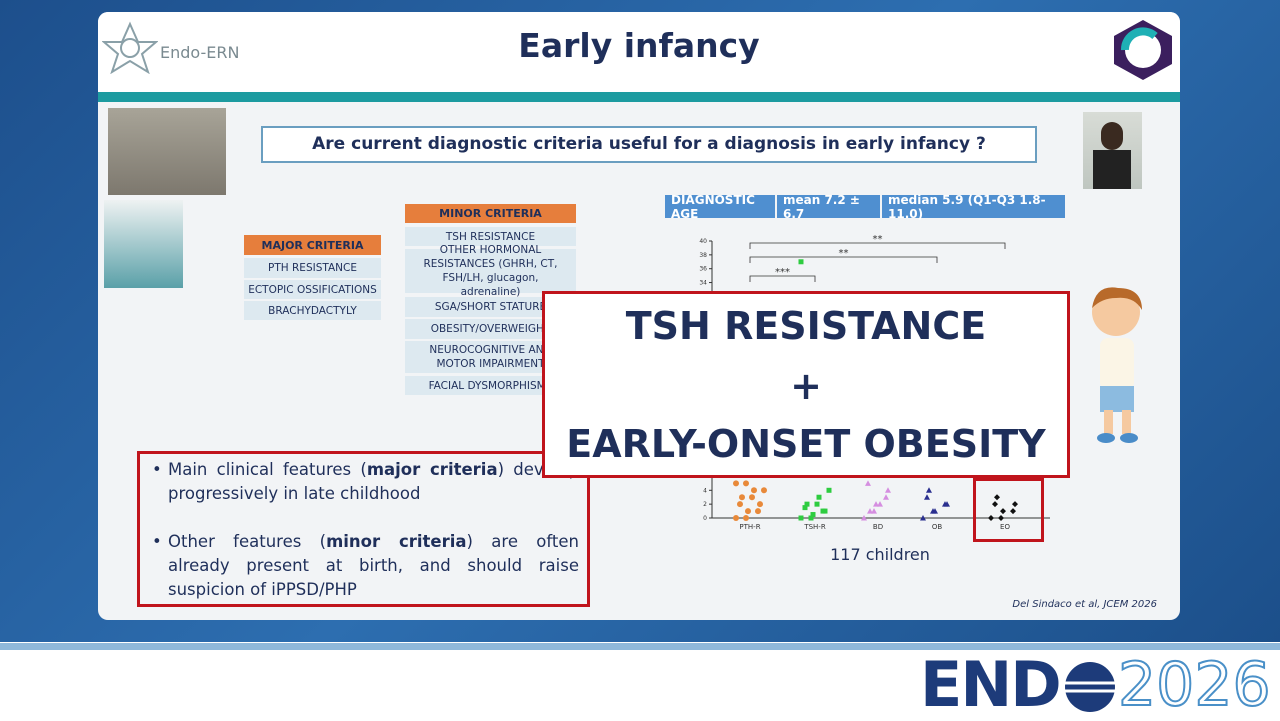 Image resolution: width=1280 pixels, height=721 pixels. I want to click on age-mean: mean 7.2 ± 6.7, so click(828, 207).